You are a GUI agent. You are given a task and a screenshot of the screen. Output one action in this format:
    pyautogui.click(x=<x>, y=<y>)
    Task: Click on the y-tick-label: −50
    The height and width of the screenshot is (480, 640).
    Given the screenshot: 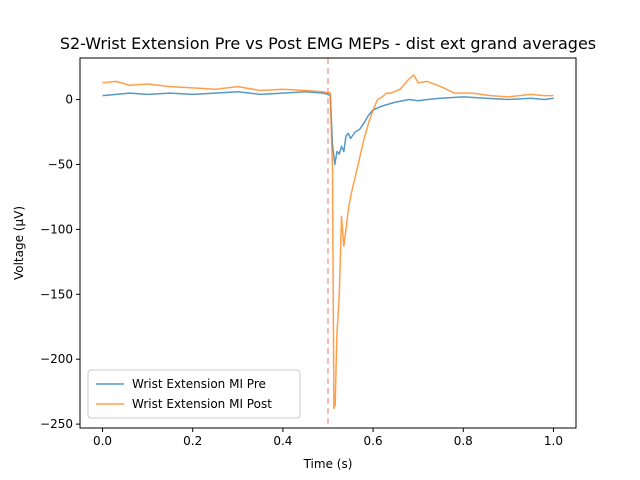 What is the action you would take?
    pyautogui.click(x=60, y=164)
    